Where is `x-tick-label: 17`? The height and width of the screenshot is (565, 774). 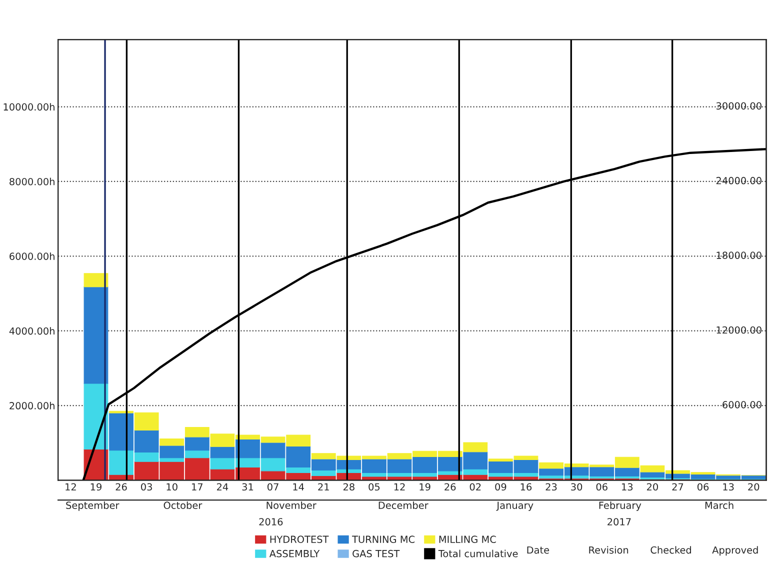
x-tick-label: 17 is located at coordinates (197, 486).